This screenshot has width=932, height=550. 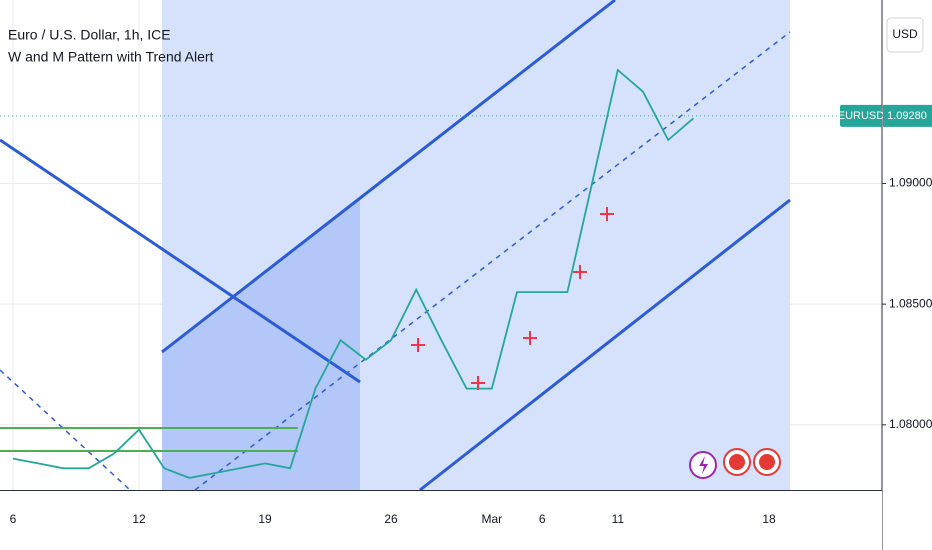 What do you see at coordinates (265, 519) in the screenshot?
I see `x-tick-label: 19` at bounding box center [265, 519].